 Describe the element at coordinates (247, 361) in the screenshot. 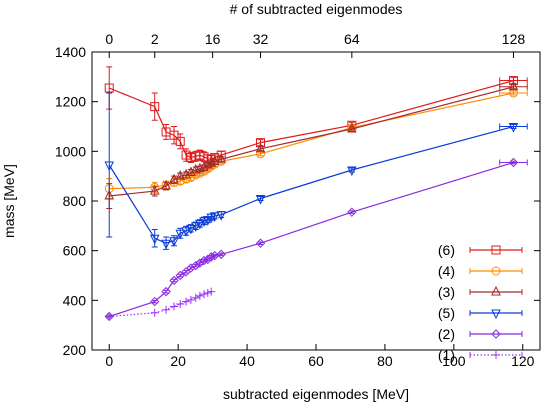

I see `x-tick-label: 40` at that location.